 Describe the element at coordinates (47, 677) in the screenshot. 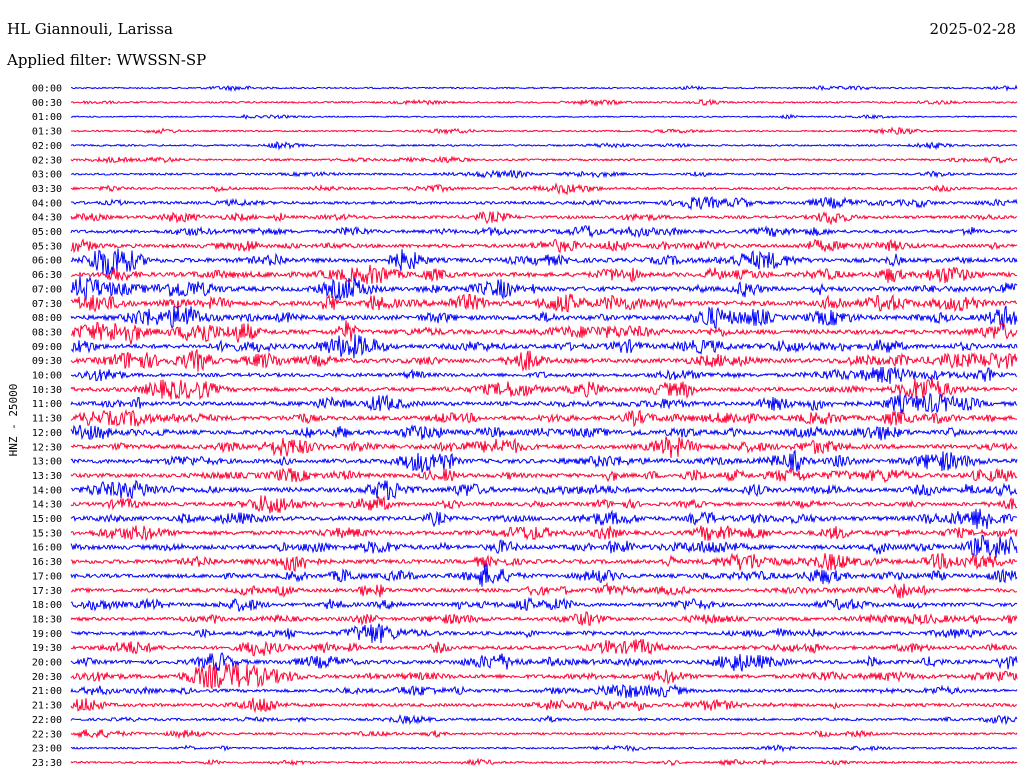

I see `time-label: 20:30` at that location.